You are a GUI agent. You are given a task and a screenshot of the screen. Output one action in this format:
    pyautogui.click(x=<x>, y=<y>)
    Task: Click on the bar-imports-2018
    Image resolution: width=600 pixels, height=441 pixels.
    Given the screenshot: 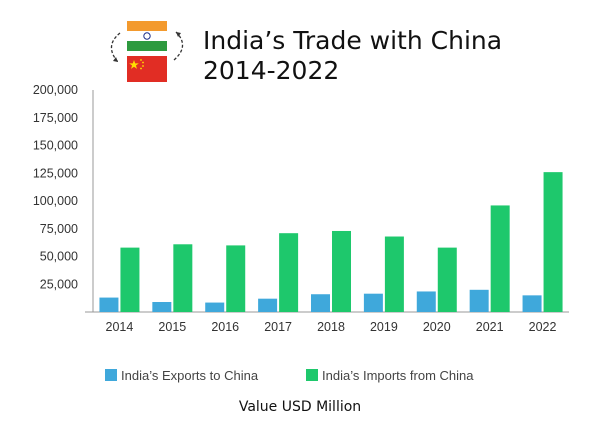 What is the action you would take?
    pyautogui.click(x=341, y=271)
    